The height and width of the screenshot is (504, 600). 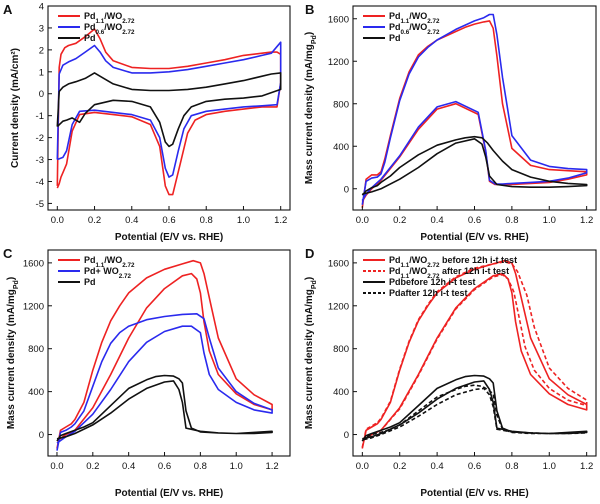 What do you see at coordinates (40, 116) in the screenshot?
I see `y-tick-label: -1` at bounding box center [40, 116].